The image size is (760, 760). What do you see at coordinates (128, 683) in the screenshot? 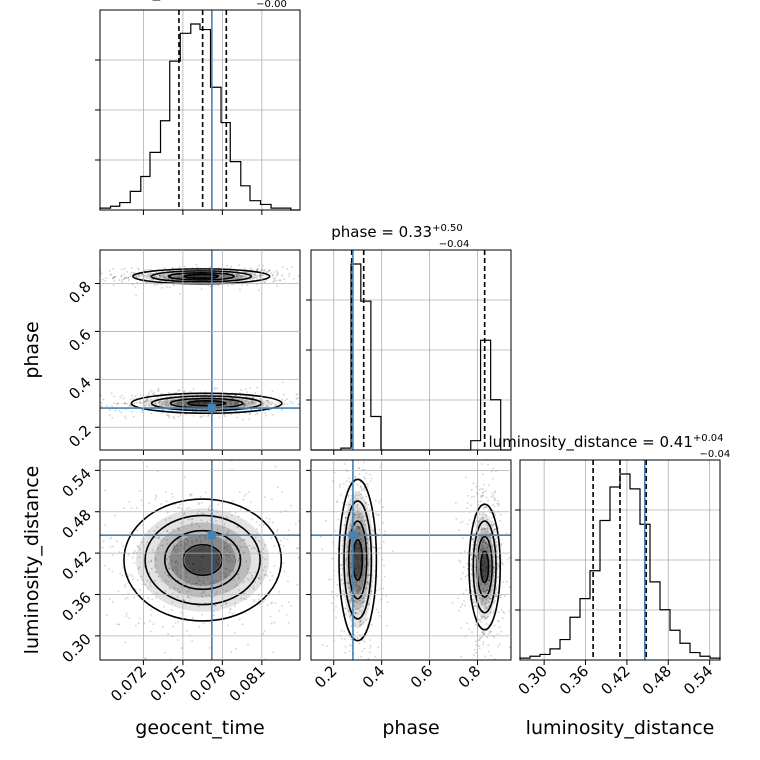
I see `x-tick-label: 0.072` at bounding box center [128, 683].